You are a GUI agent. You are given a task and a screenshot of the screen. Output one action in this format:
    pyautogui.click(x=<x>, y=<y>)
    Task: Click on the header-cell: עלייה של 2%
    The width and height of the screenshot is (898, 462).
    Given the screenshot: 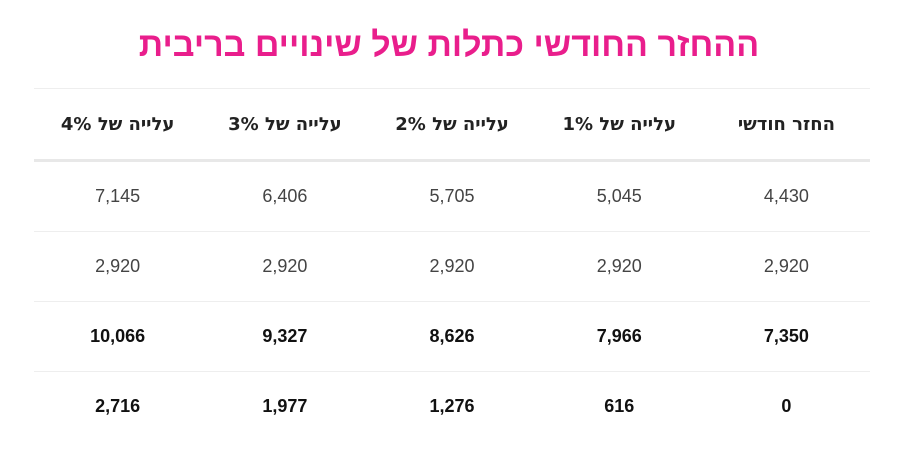 What is the action you would take?
    pyautogui.click(x=452, y=125)
    